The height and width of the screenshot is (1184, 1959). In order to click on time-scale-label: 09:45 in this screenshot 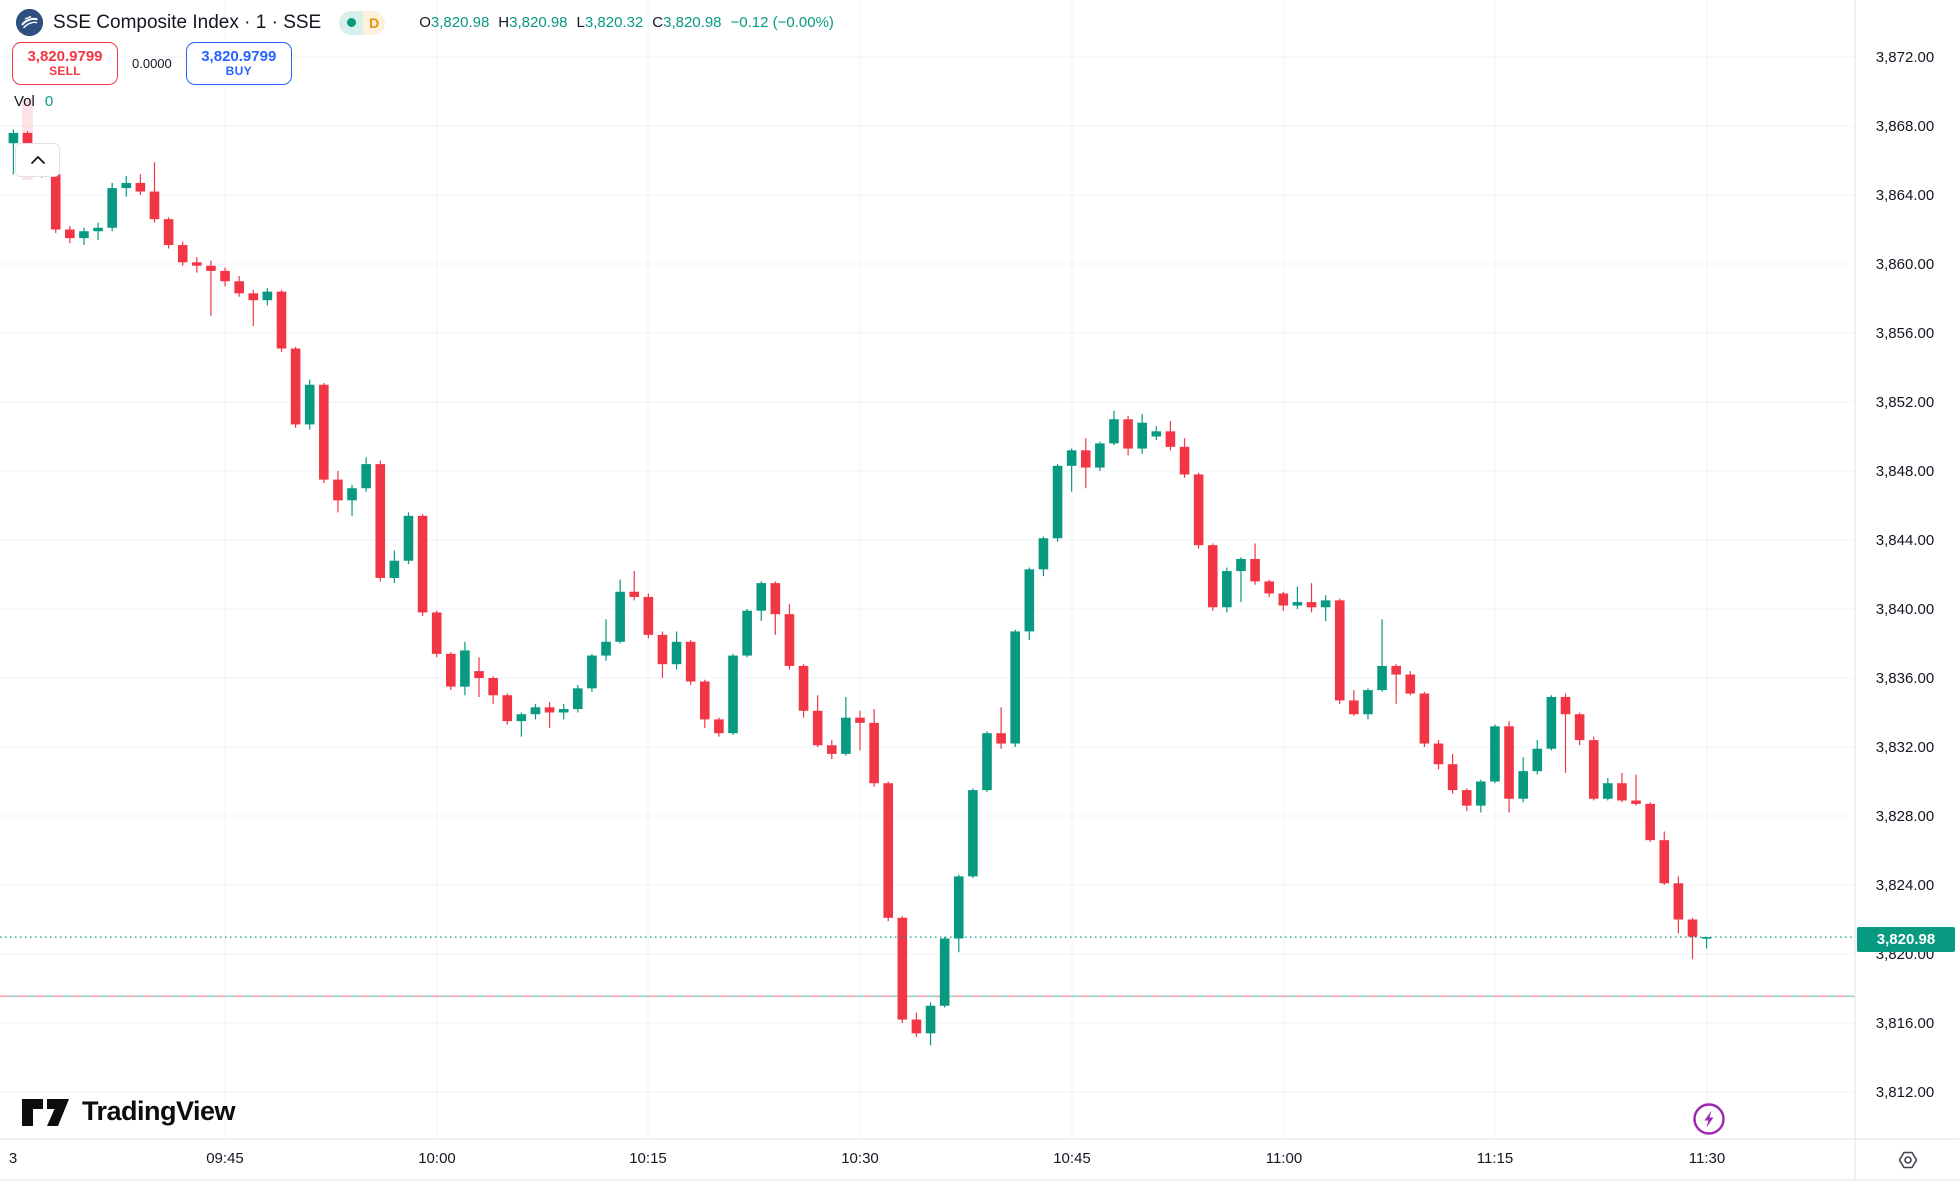, I will do `click(225, 1158)`.